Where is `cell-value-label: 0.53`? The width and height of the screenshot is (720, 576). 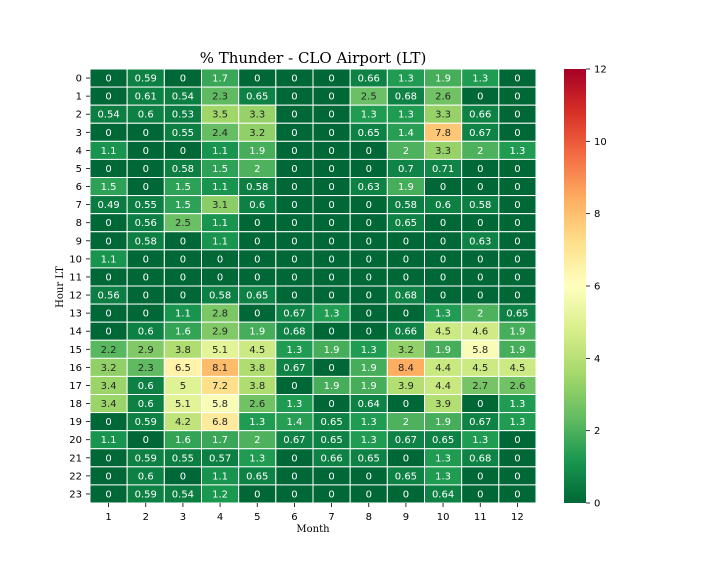
cell-value-label: 0.53 is located at coordinates (183, 115).